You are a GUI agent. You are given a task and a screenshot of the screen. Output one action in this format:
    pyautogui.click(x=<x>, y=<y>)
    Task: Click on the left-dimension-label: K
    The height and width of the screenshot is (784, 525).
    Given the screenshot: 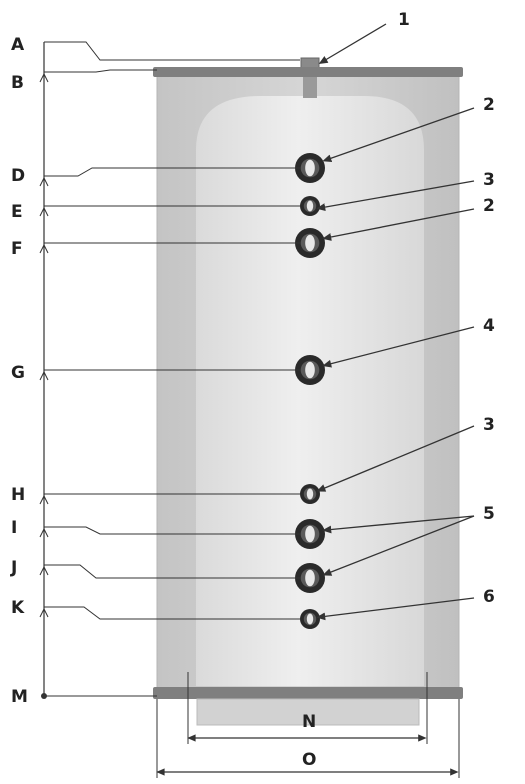 What is the action you would take?
    pyautogui.click(x=18, y=608)
    